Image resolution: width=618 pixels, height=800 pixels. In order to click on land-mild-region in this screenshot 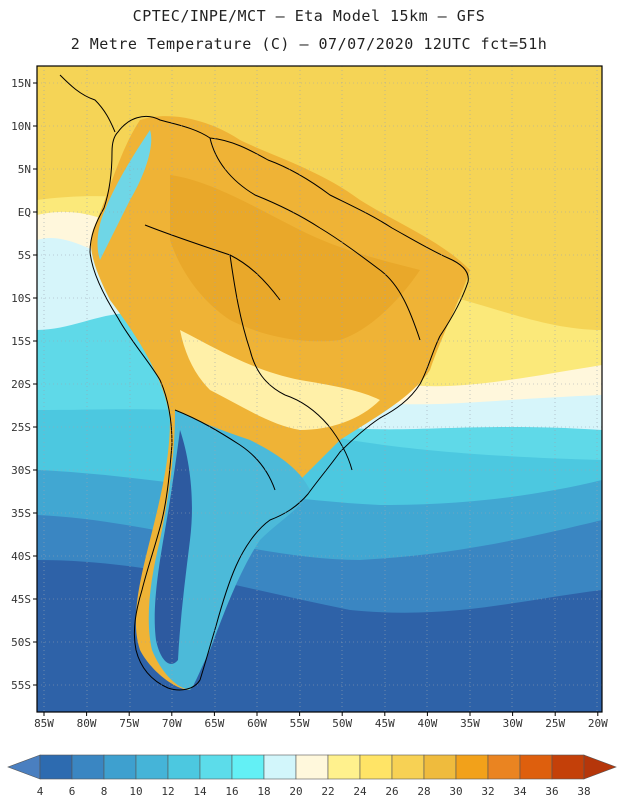, I will do `click(280, 380)`.